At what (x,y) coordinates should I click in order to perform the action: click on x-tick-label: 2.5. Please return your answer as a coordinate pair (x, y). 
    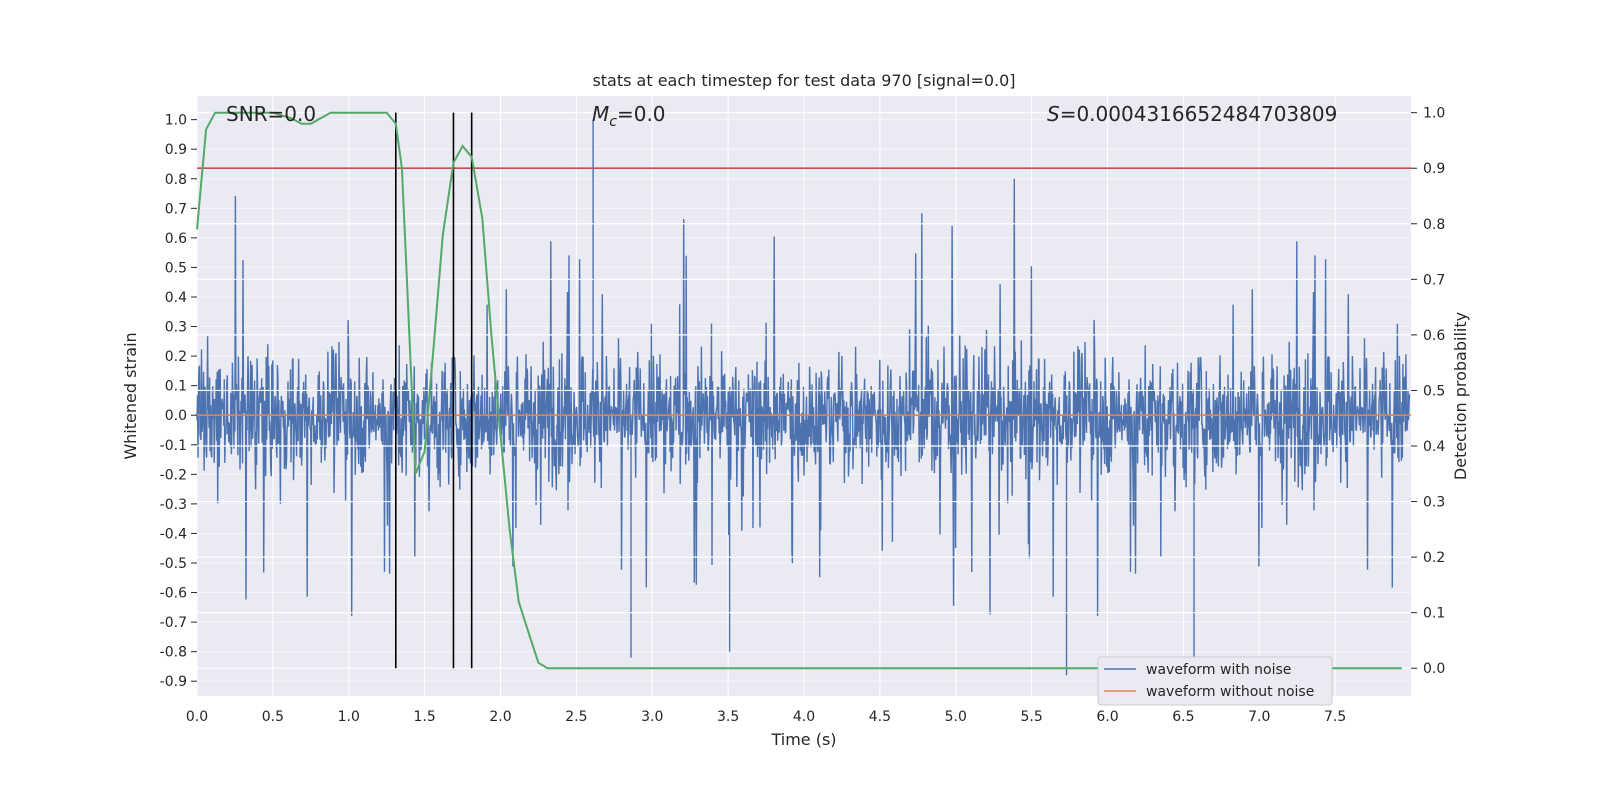
    Looking at the image, I should click on (576, 717).